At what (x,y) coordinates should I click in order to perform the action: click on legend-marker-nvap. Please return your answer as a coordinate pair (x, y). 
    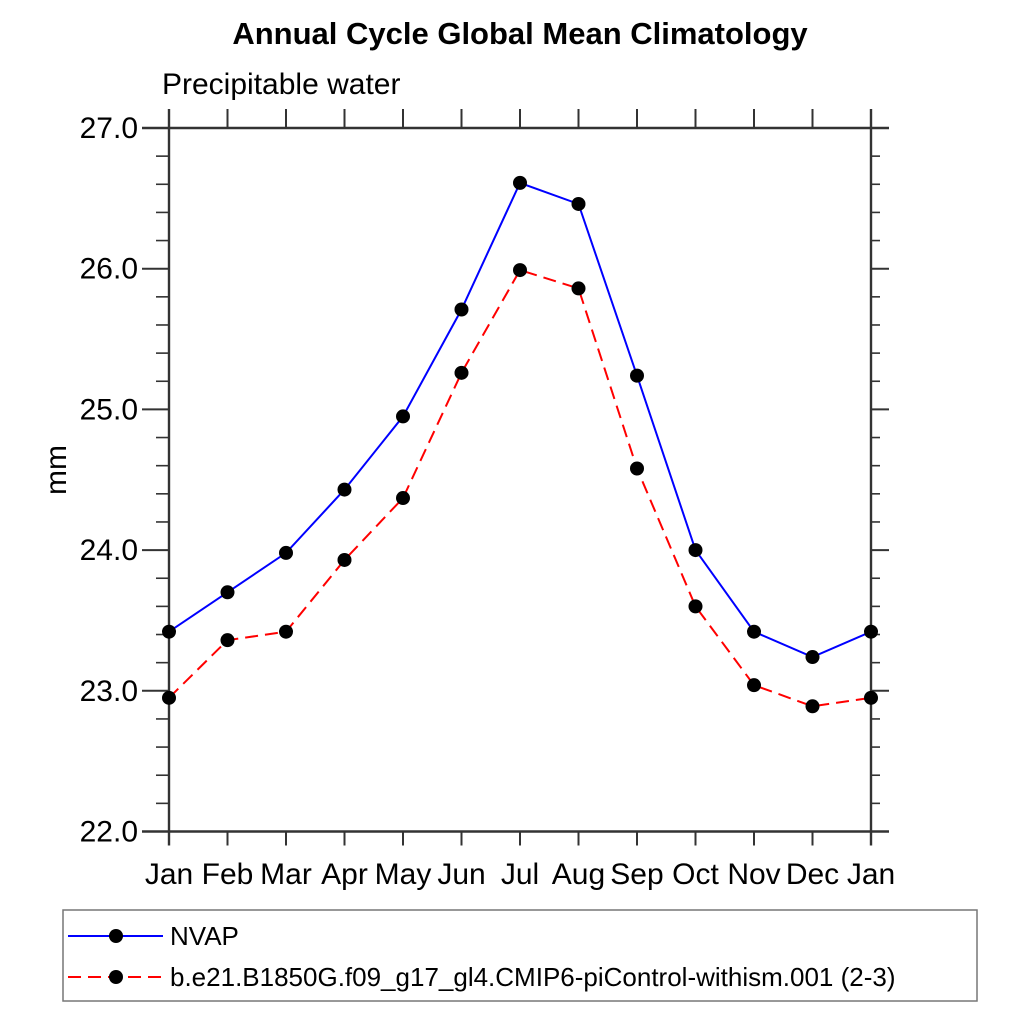
    Looking at the image, I should click on (116, 936).